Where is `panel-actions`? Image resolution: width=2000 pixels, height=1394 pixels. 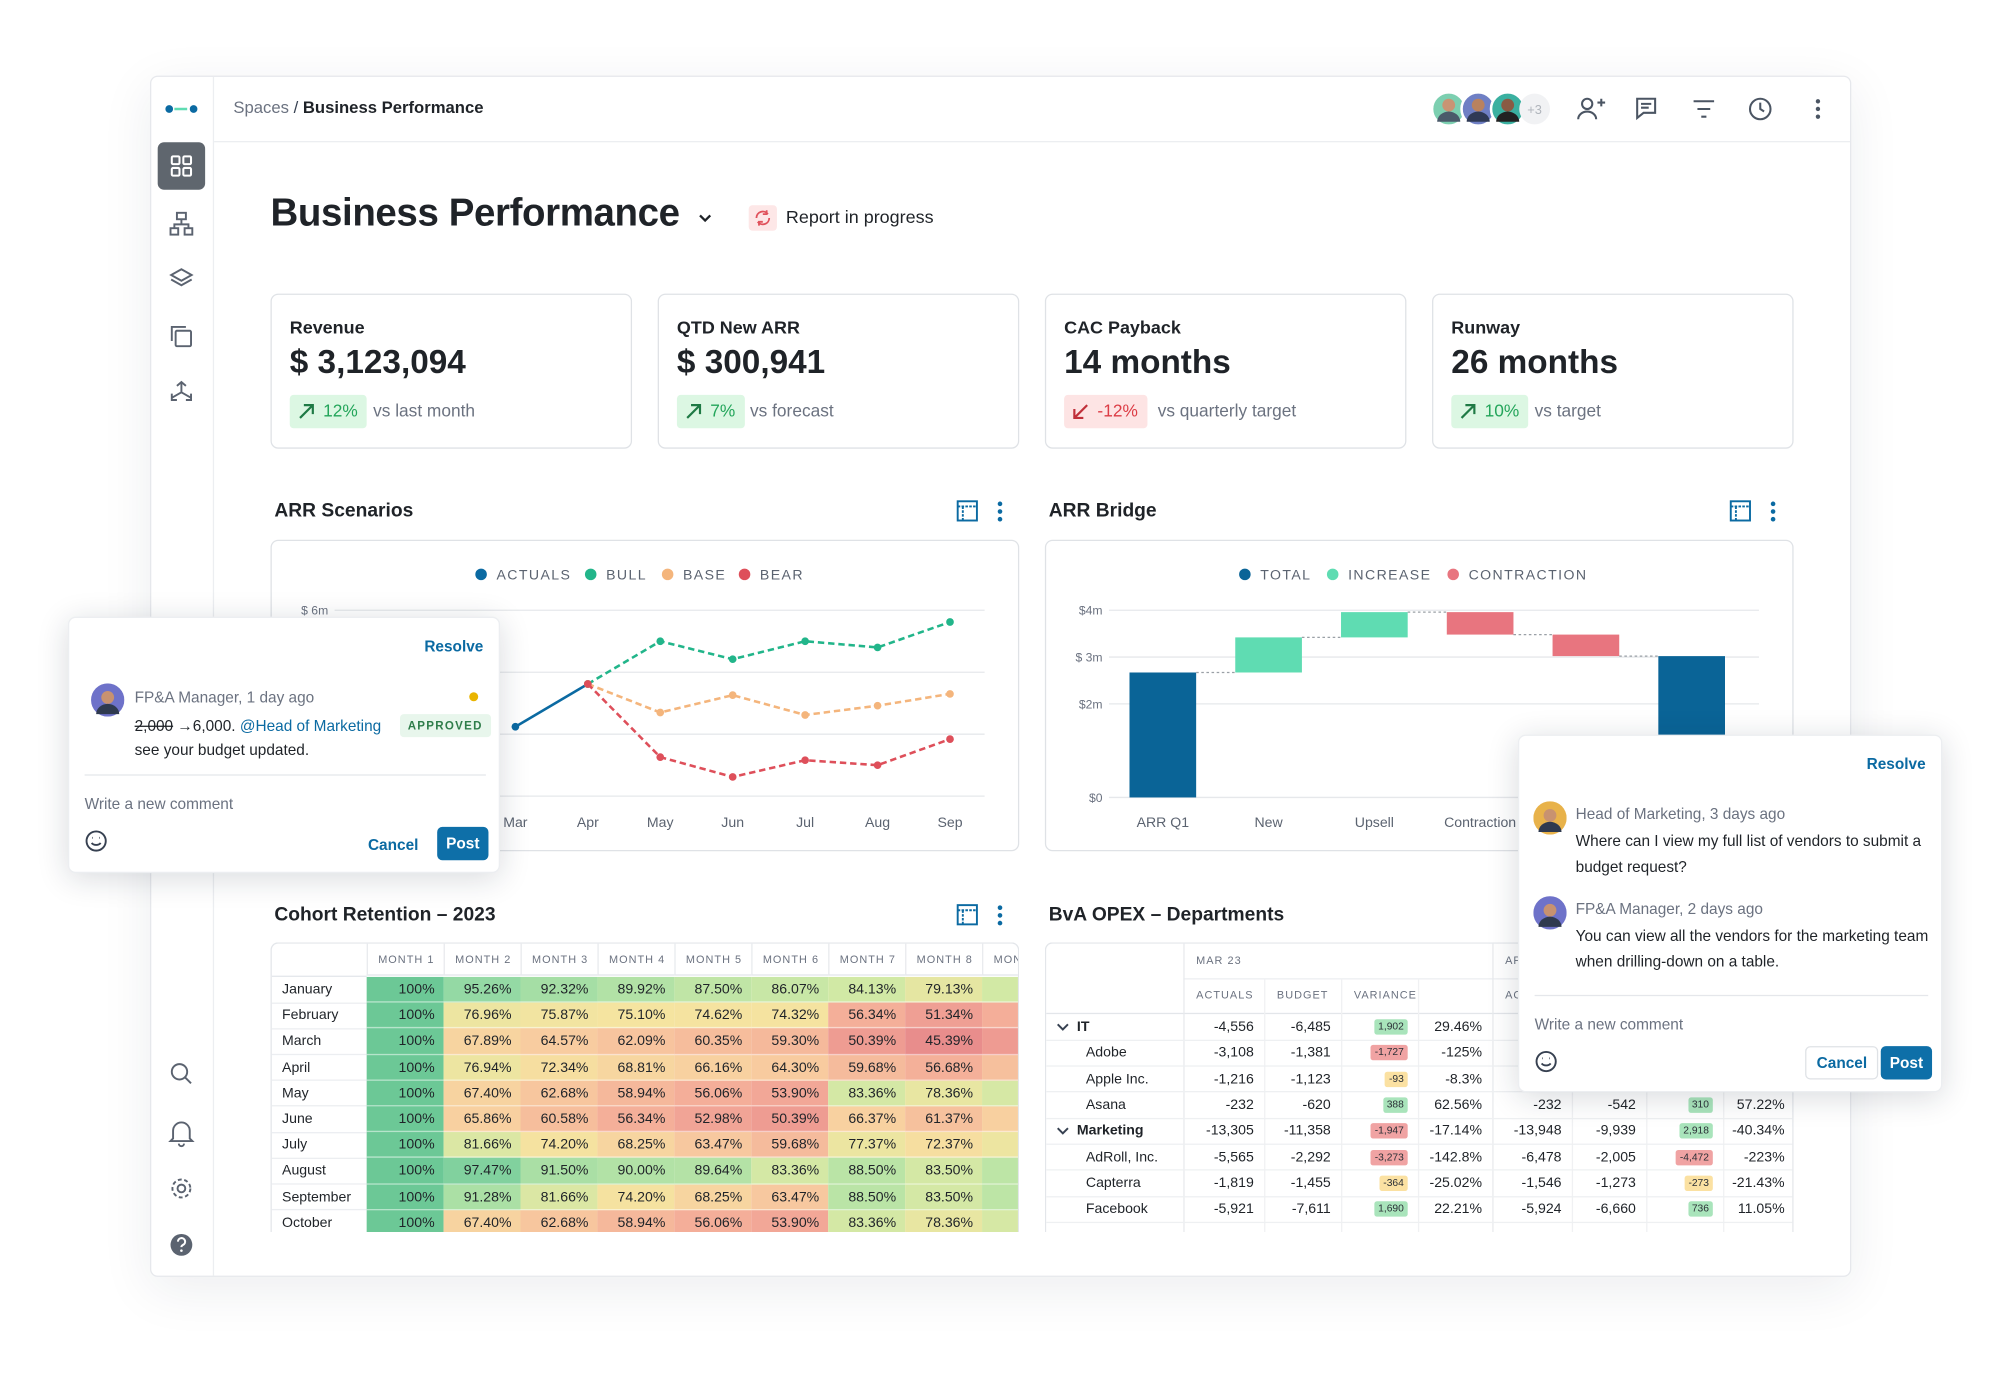 panel-actions is located at coordinates (979, 915).